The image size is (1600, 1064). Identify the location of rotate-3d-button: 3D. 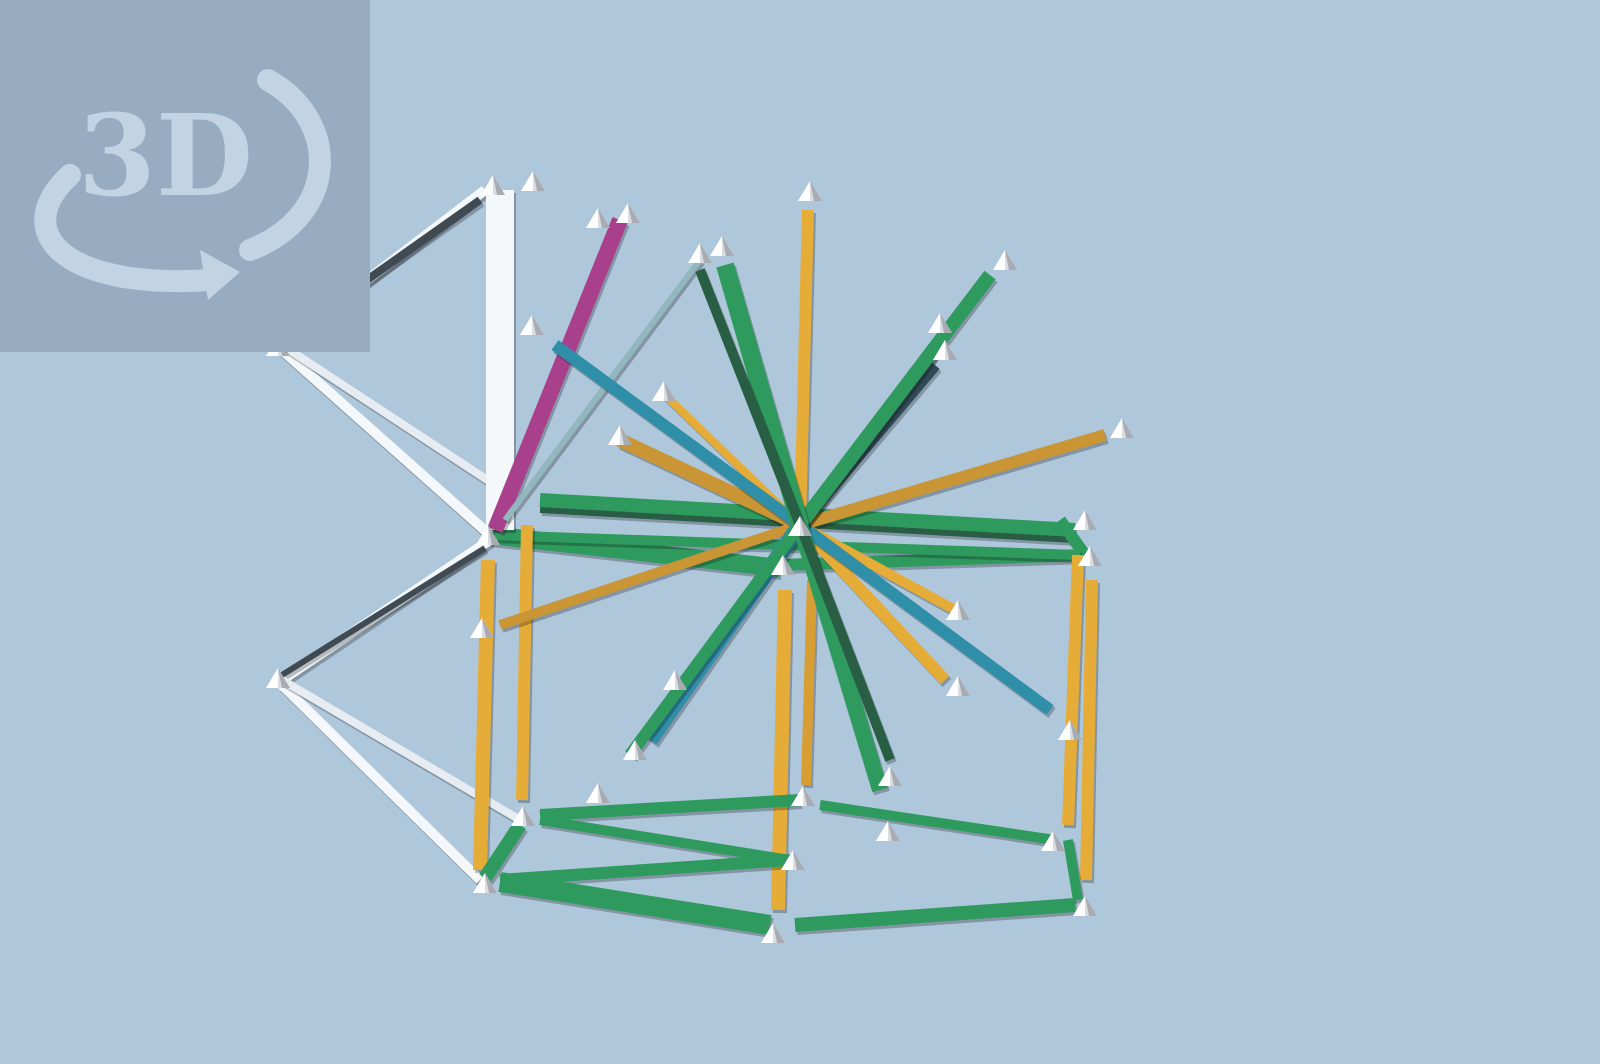
(185, 176).